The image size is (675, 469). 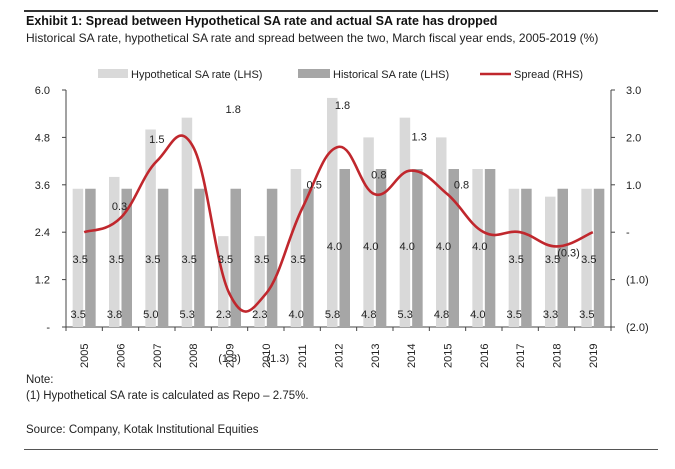 What do you see at coordinates (521, 356) in the screenshot?
I see `x-tick-label: 2017` at bounding box center [521, 356].